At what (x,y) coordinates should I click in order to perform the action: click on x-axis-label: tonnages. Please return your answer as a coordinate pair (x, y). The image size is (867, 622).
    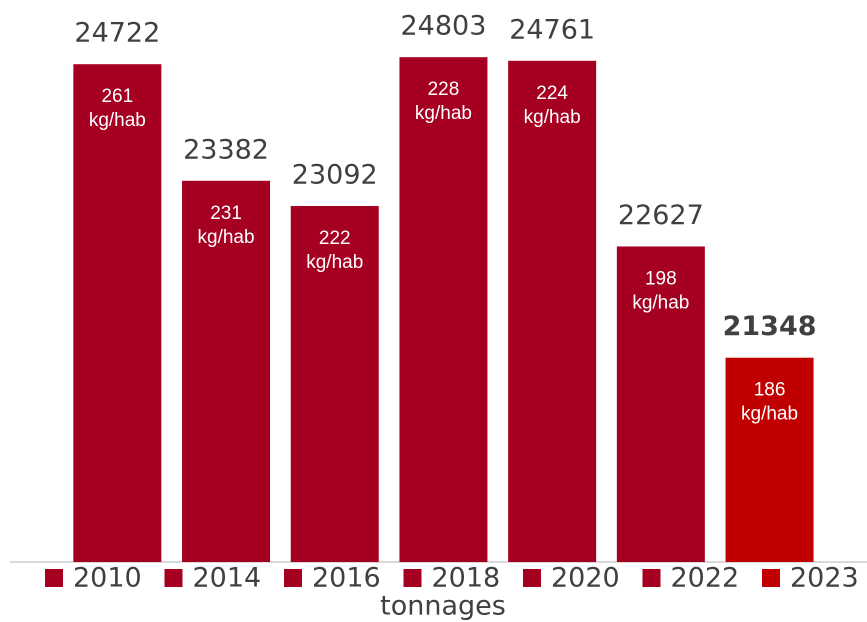
    Looking at the image, I should click on (443, 606).